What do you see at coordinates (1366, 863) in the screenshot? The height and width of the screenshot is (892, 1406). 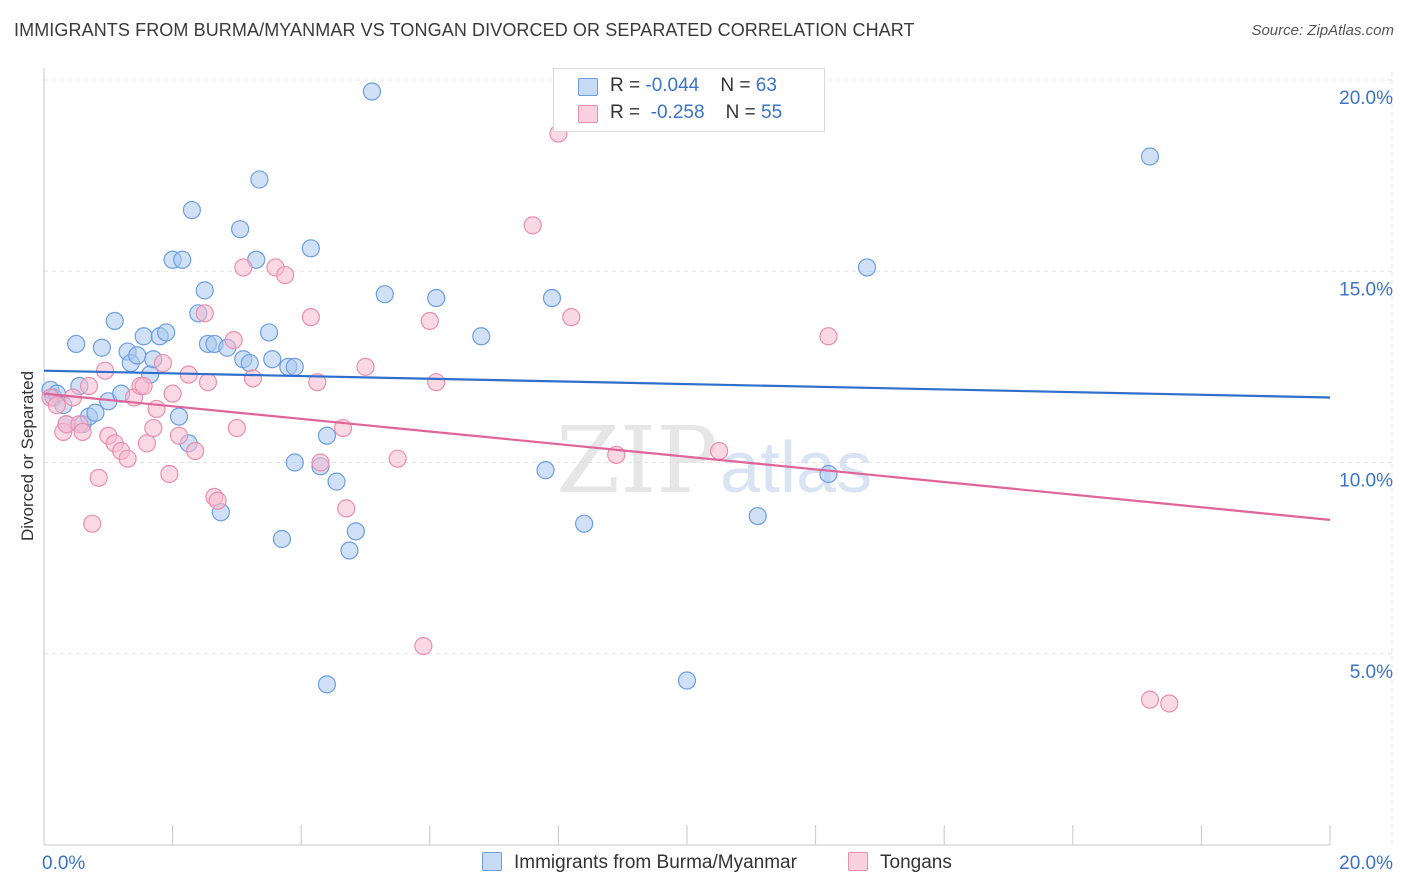 I see `x-tick-label: 20.0%` at bounding box center [1366, 863].